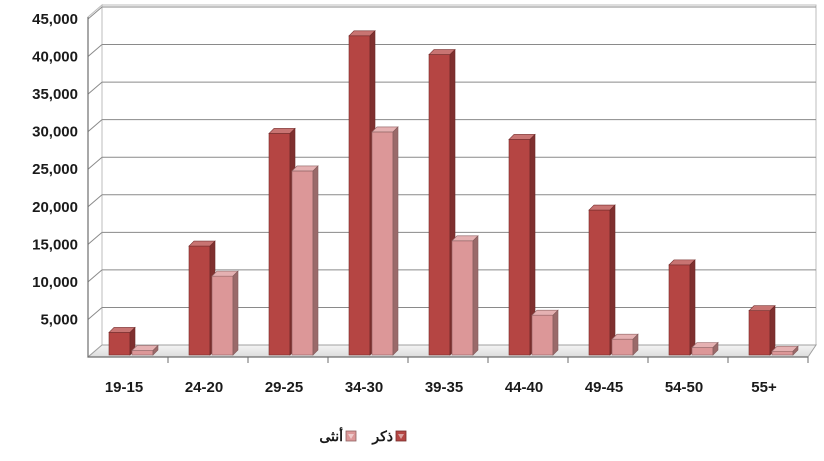 The height and width of the screenshot is (461, 824). I want to click on x-tick-label: 34-30, so click(364, 387).